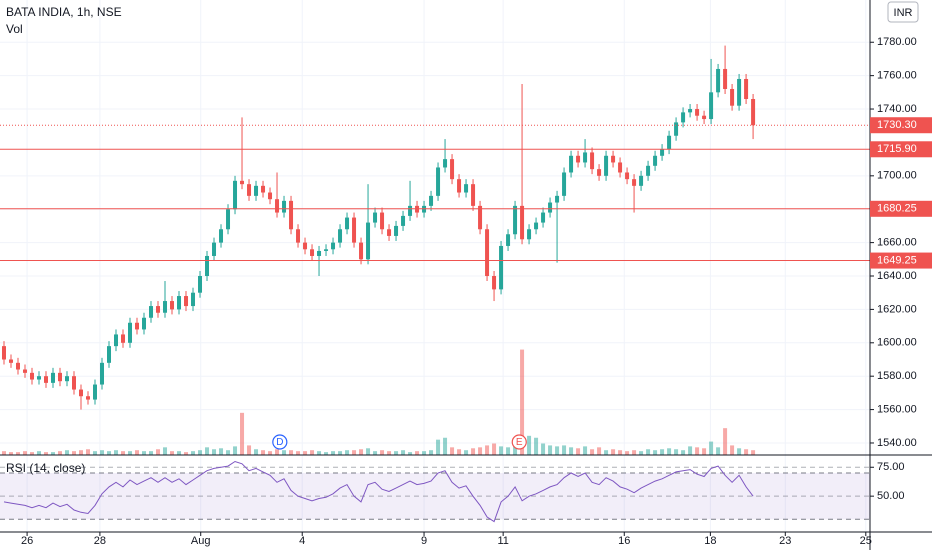 This screenshot has height=550, width=932. I want to click on currency: INR, so click(903, 13).